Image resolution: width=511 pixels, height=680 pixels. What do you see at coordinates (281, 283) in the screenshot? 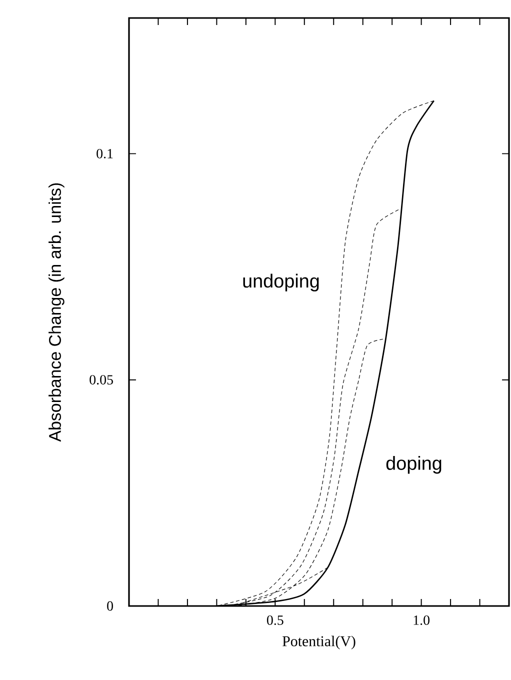
I see `annotation: undoping` at bounding box center [281, 283].